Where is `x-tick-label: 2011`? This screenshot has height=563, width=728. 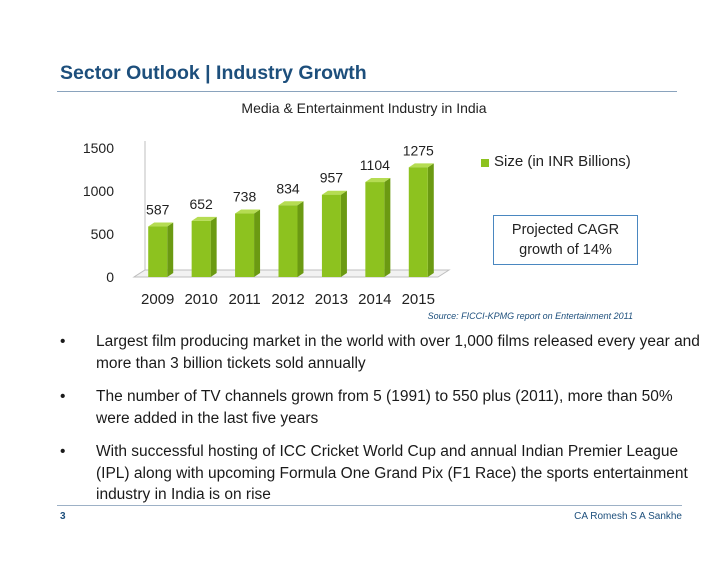
x-tick-label: 2011 is located at coordinates (244, 299).